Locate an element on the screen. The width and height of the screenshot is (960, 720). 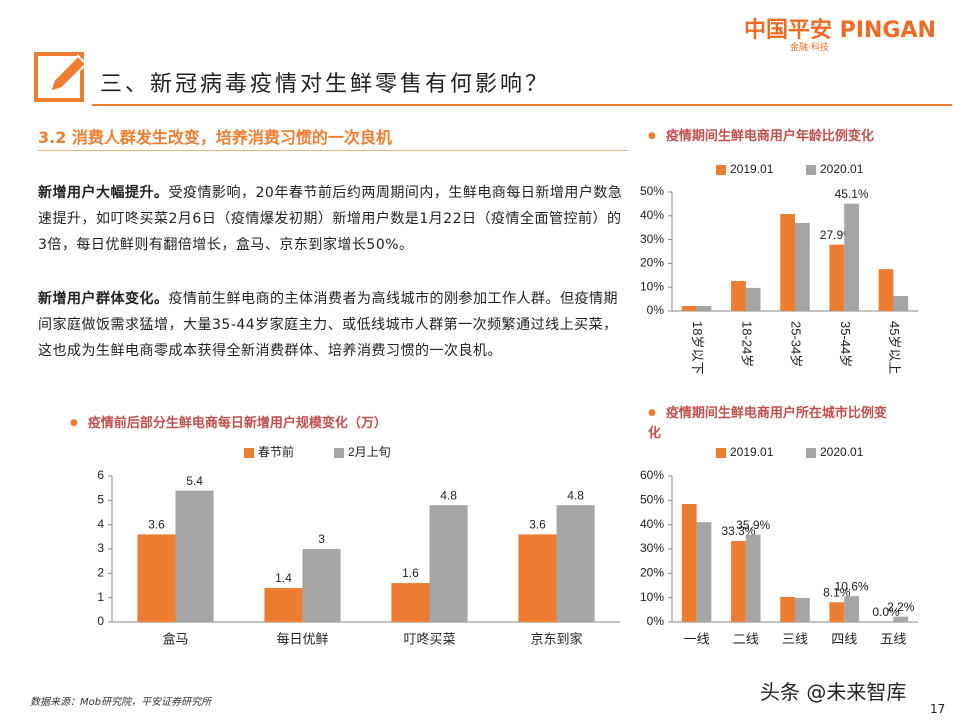
x-tick-label: 18-24岁 is located at coordinates (746, 344).